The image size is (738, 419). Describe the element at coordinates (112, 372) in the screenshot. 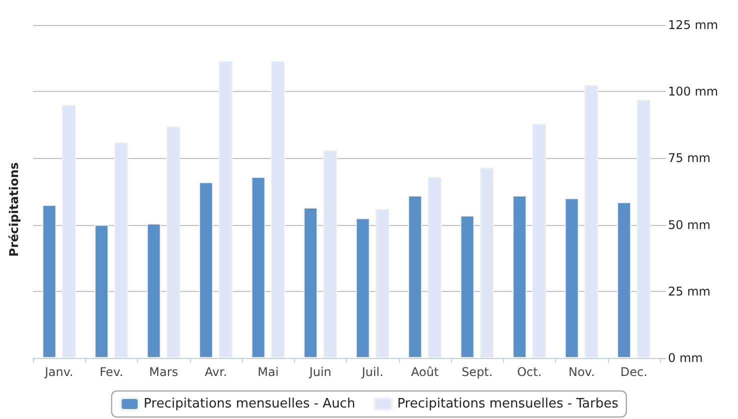

I see `x-tick-label: Fev.` at that location.